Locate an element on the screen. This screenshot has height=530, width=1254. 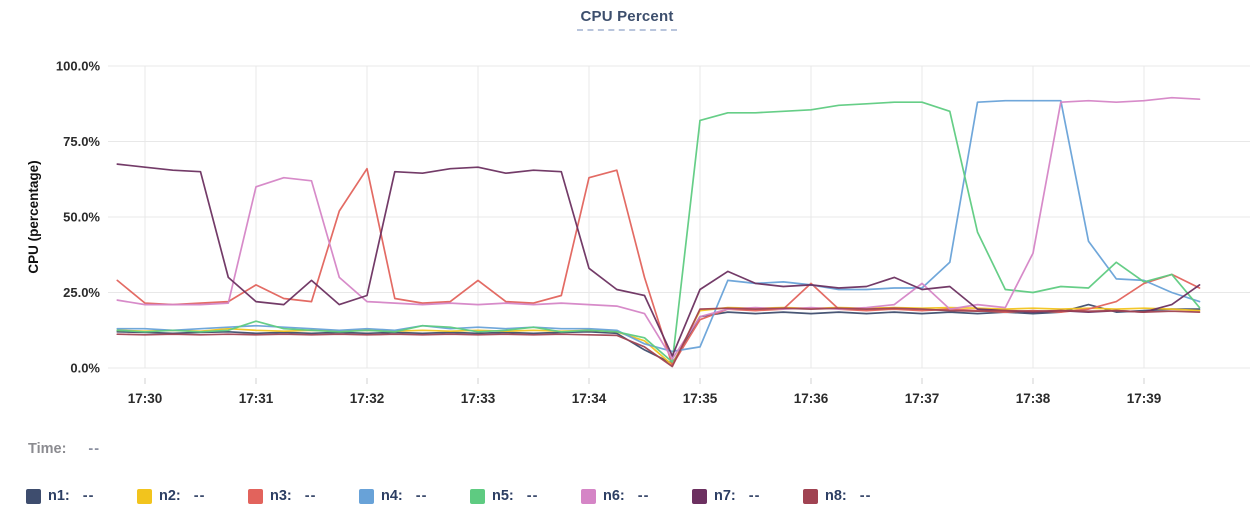
x-tick-label: 17:32 is located at coordinates (367, 398).